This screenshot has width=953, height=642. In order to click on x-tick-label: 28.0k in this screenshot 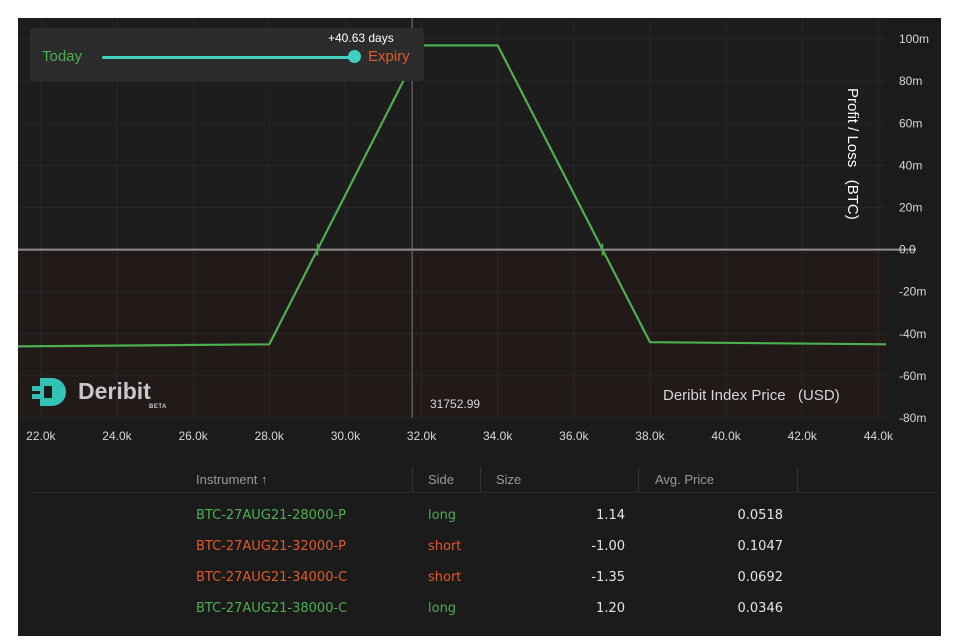, I will do `click(270, 436)`.